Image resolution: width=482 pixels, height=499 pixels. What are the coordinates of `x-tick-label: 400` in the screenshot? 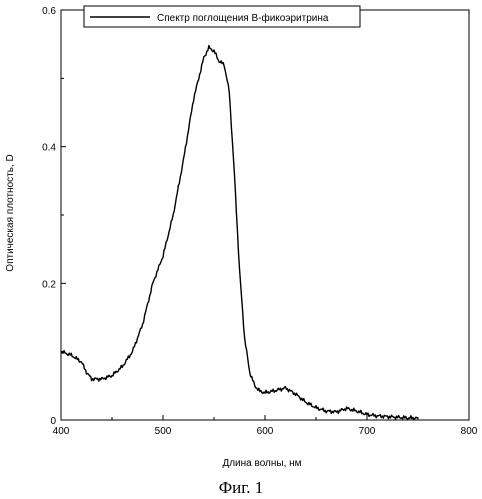 It's located at (61, 431).